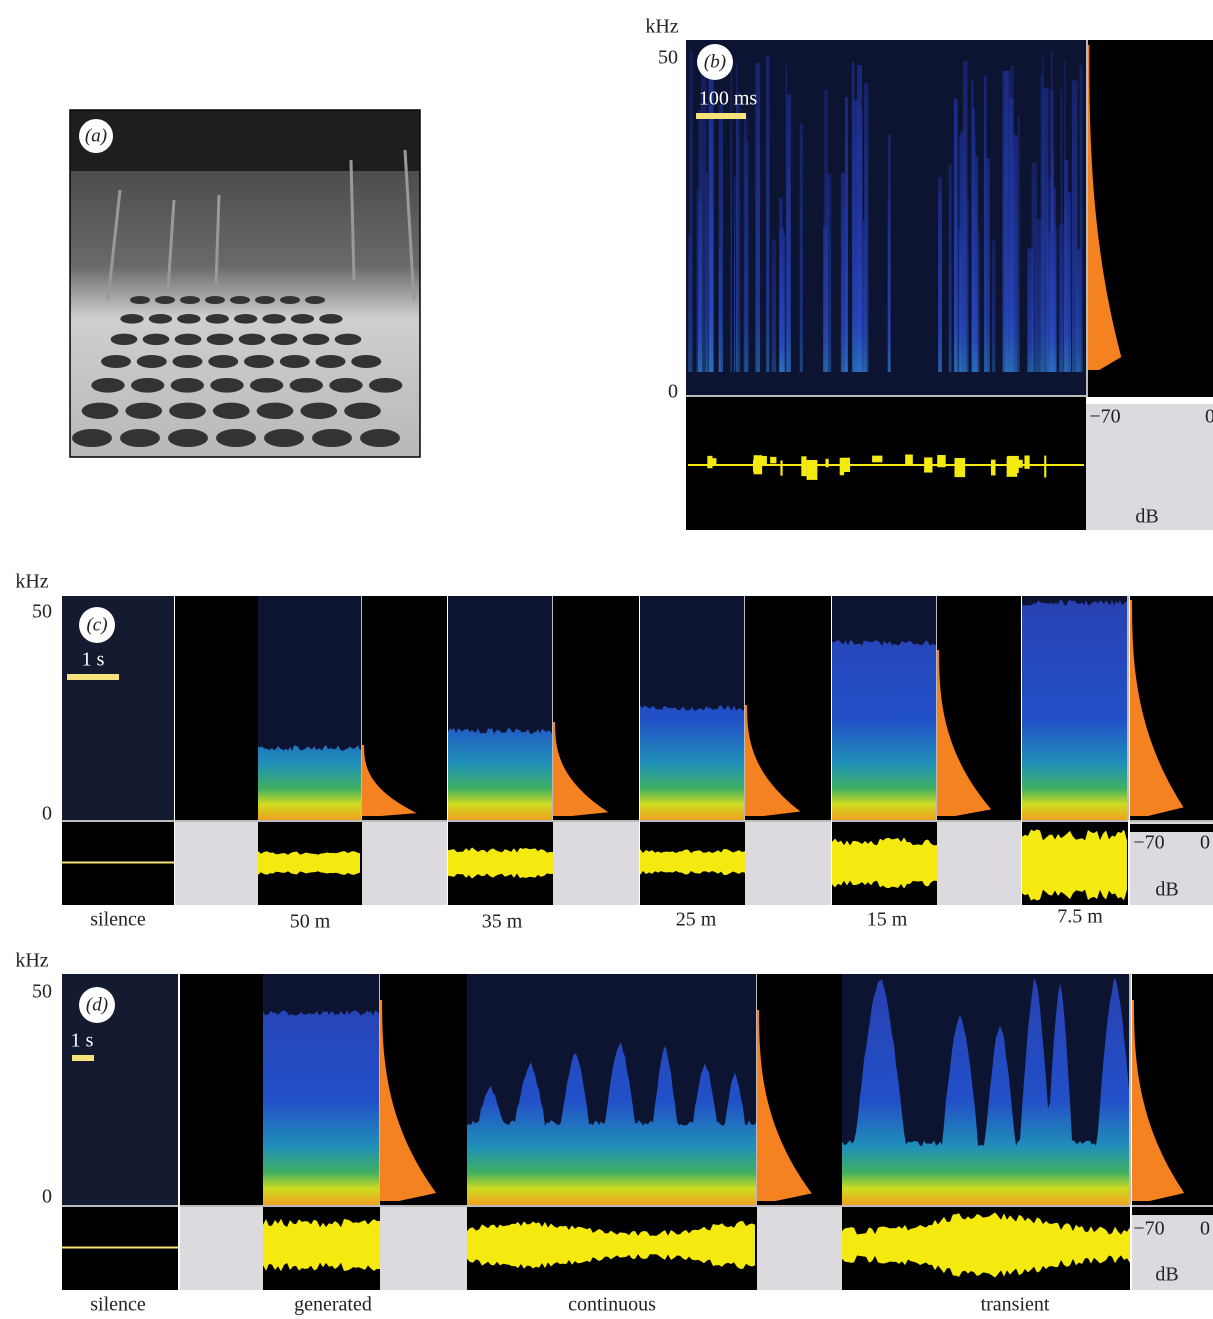  What do you see at coordinates (721, 116) in the screenshot?
I see `scale-bar` at bounding box center [721, 116].